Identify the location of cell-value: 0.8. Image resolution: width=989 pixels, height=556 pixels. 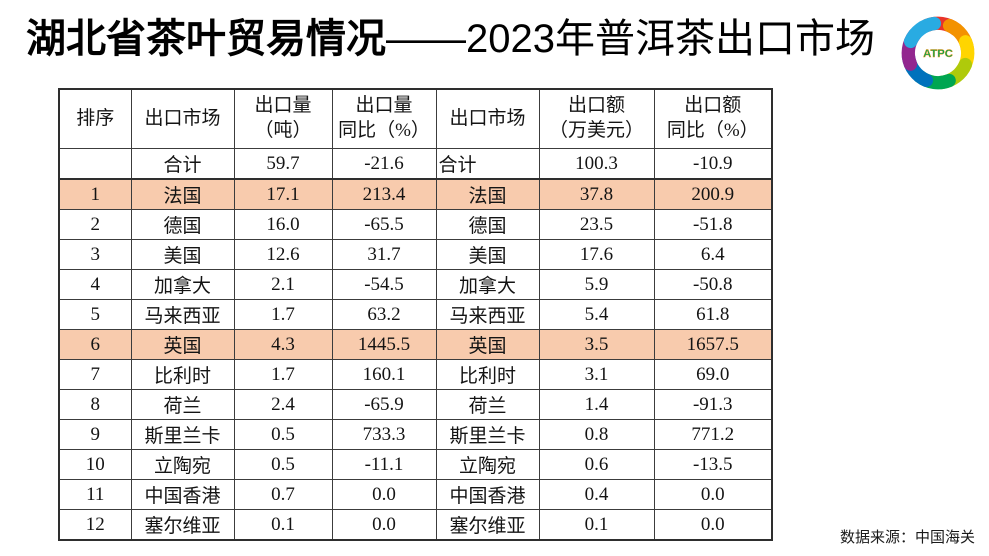
(596, 434).